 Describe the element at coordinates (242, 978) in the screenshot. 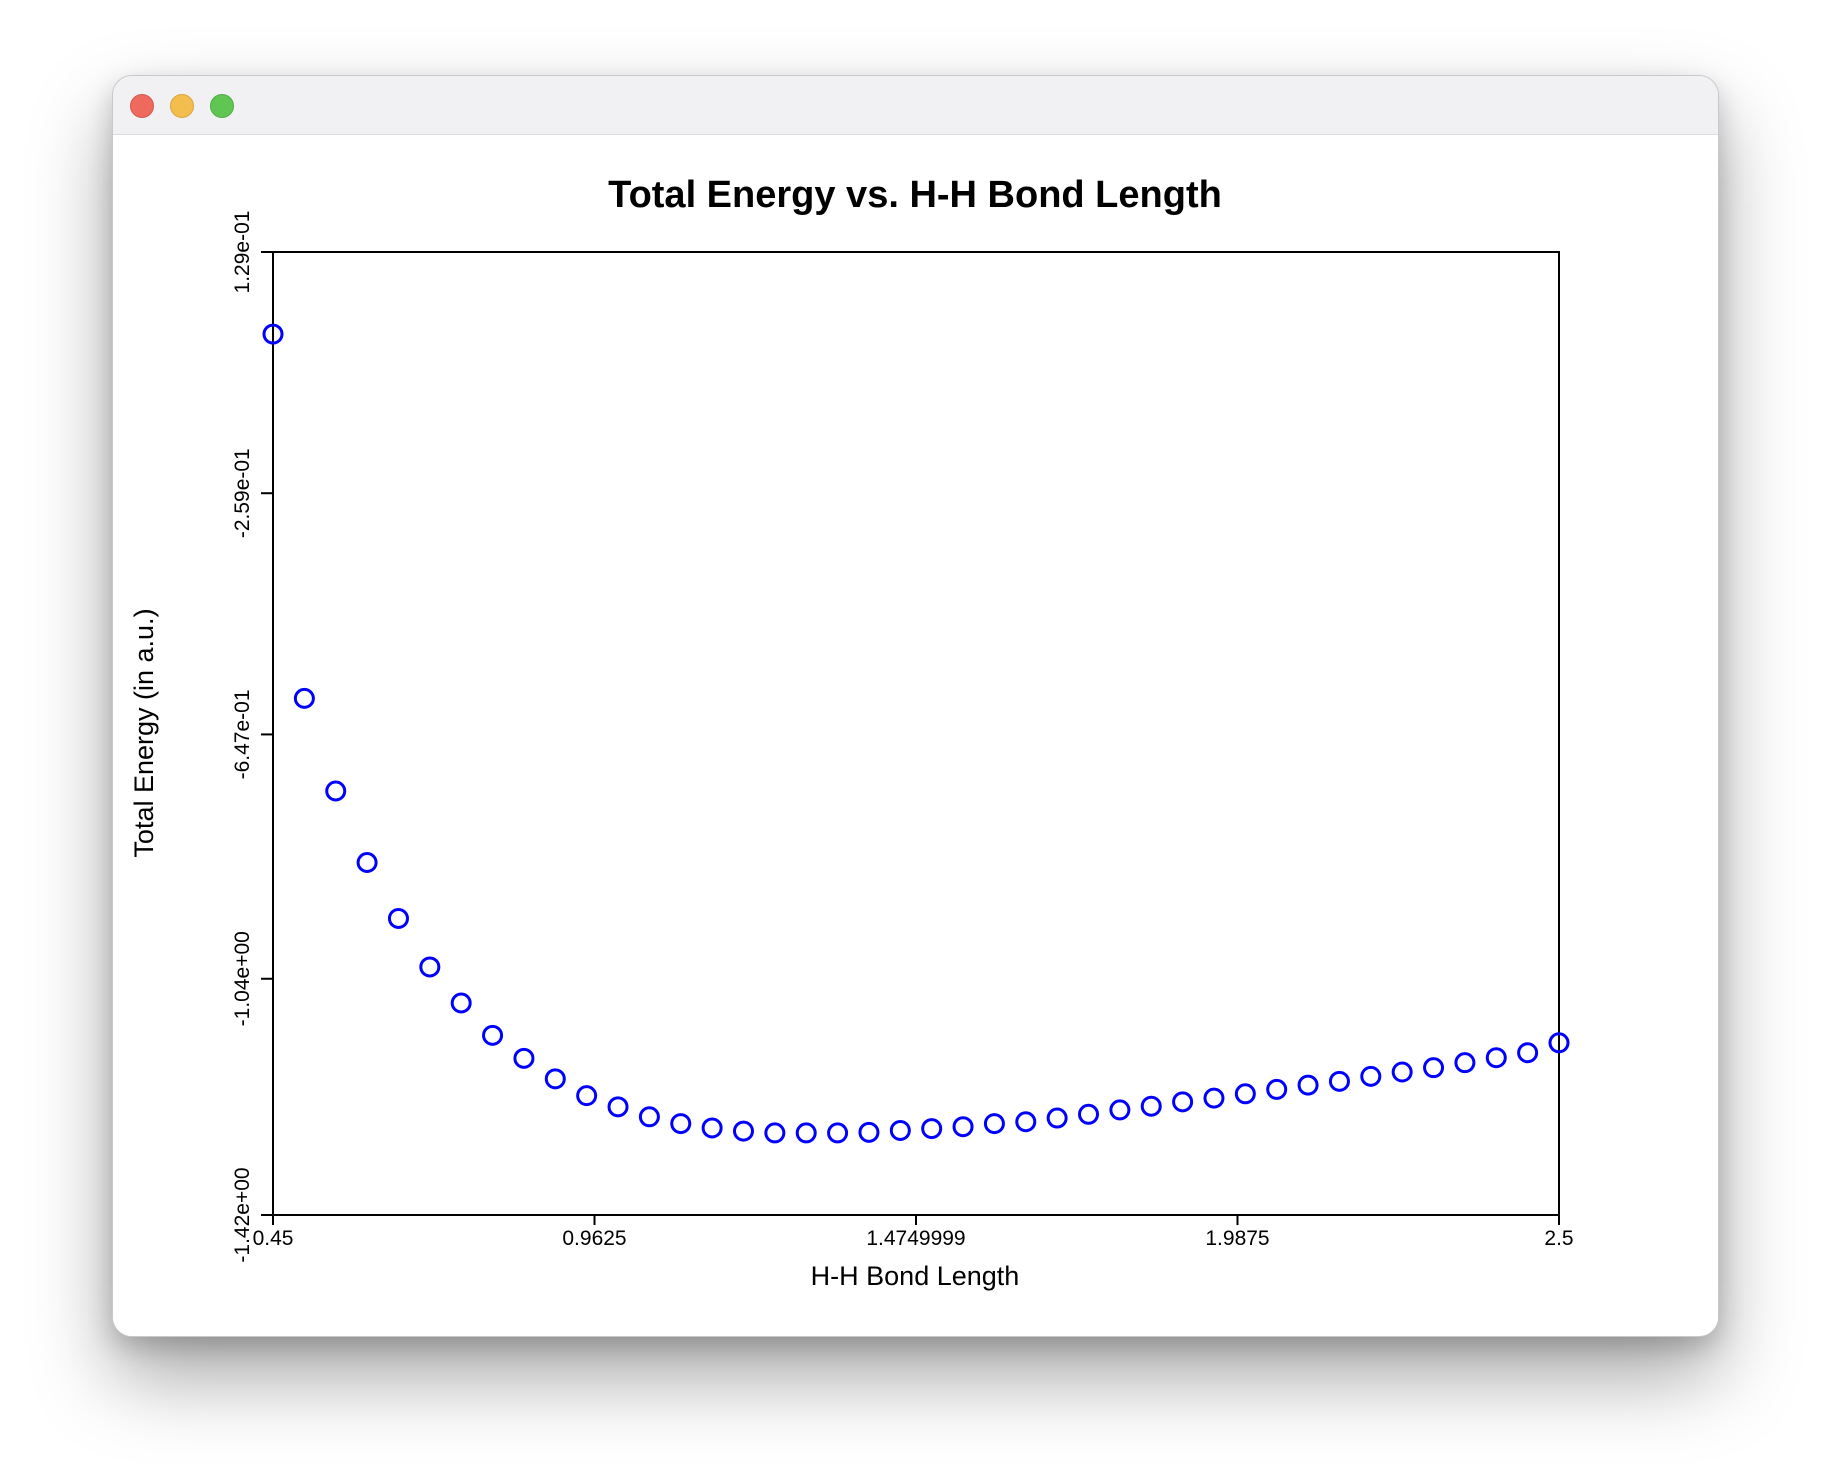

I see `y-tick-label: -1.04e+00` at that location.